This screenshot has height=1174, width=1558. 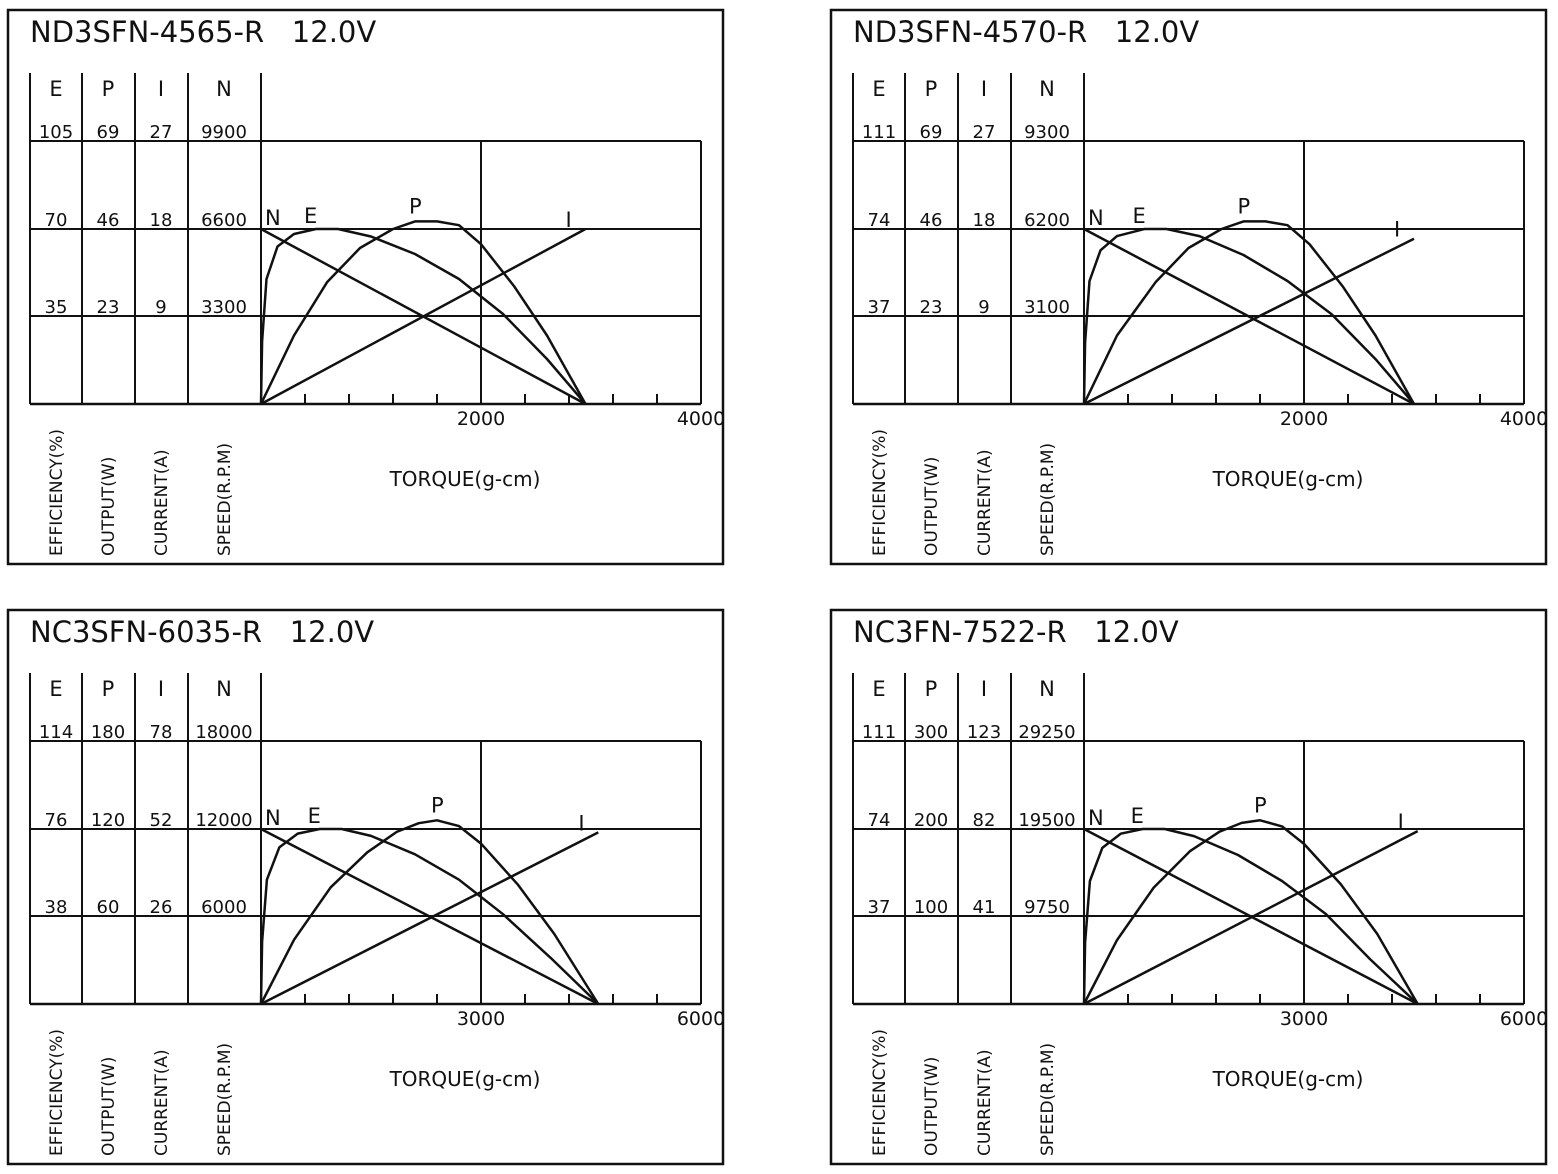 I want to click on scale-value: 69, so click(x=108, y=132).